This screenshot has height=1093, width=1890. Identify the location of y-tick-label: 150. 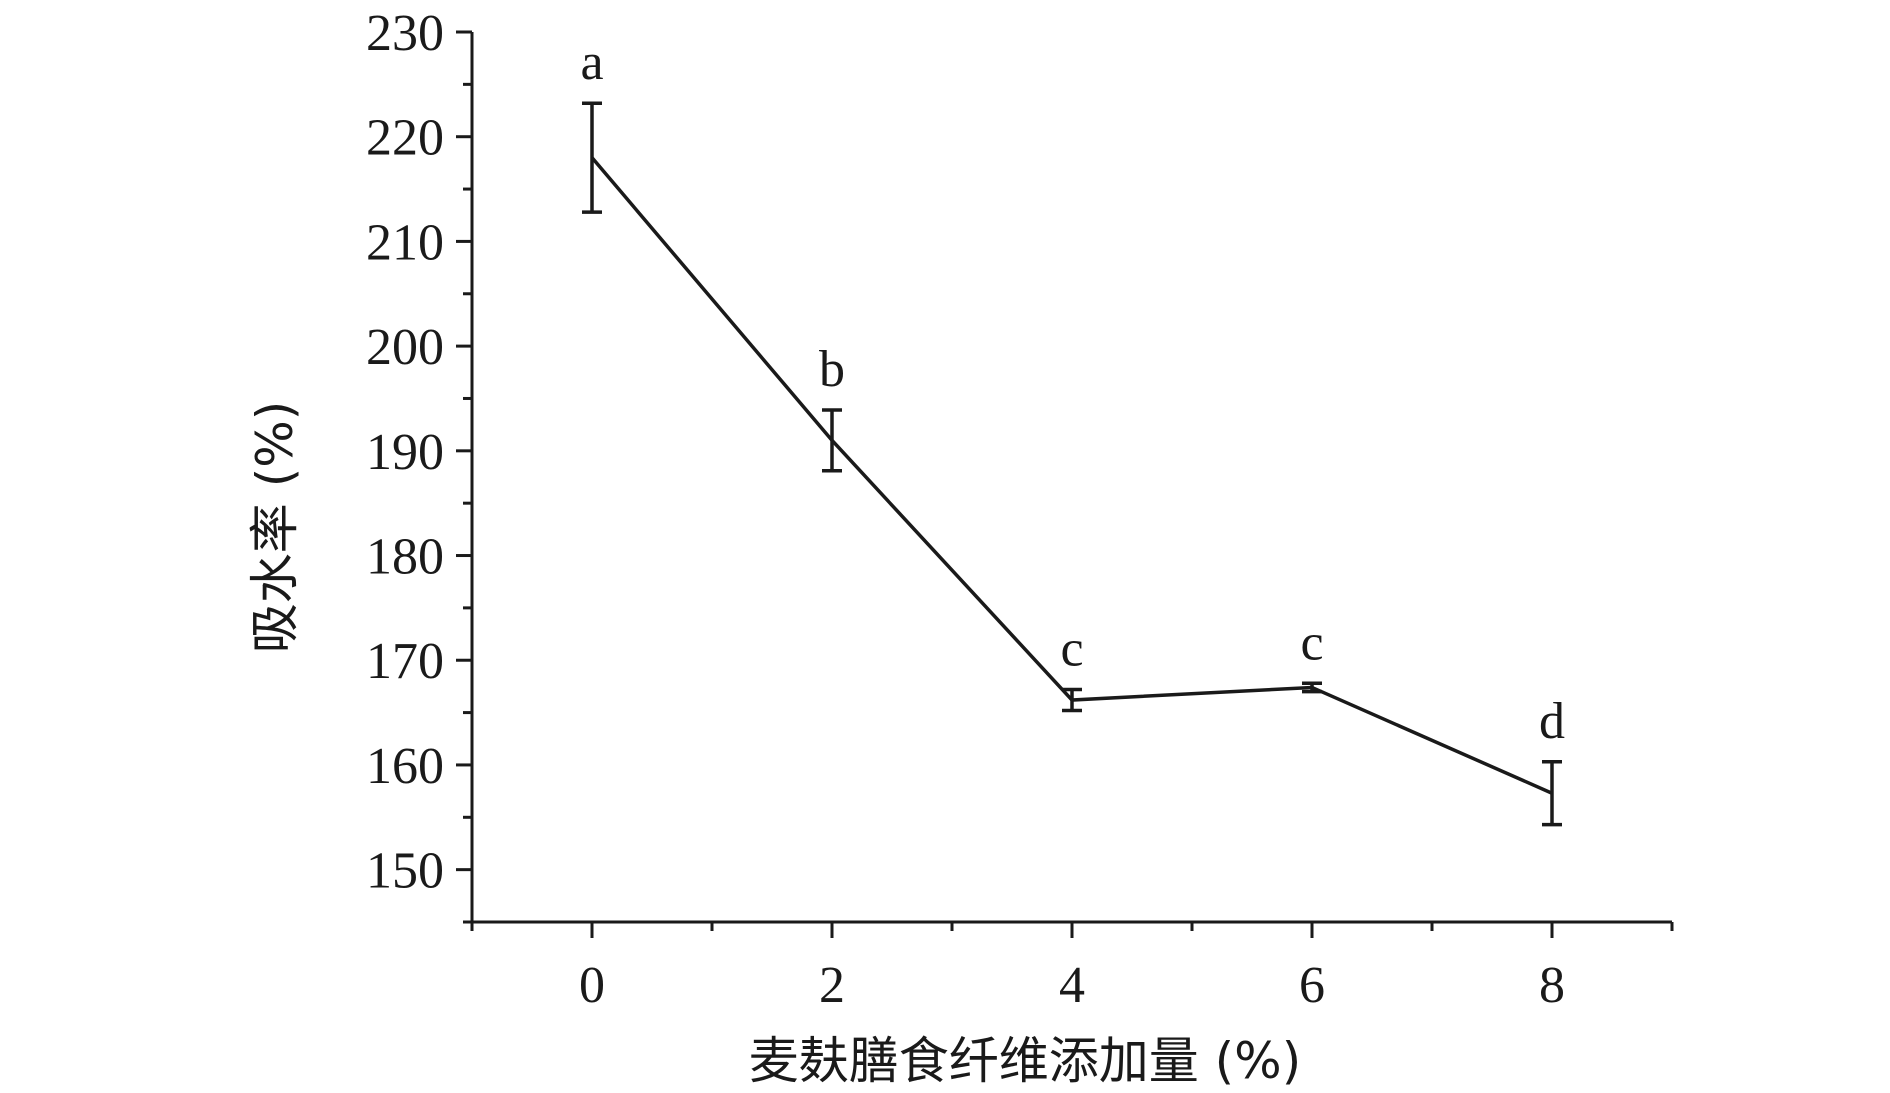
(405, 871).